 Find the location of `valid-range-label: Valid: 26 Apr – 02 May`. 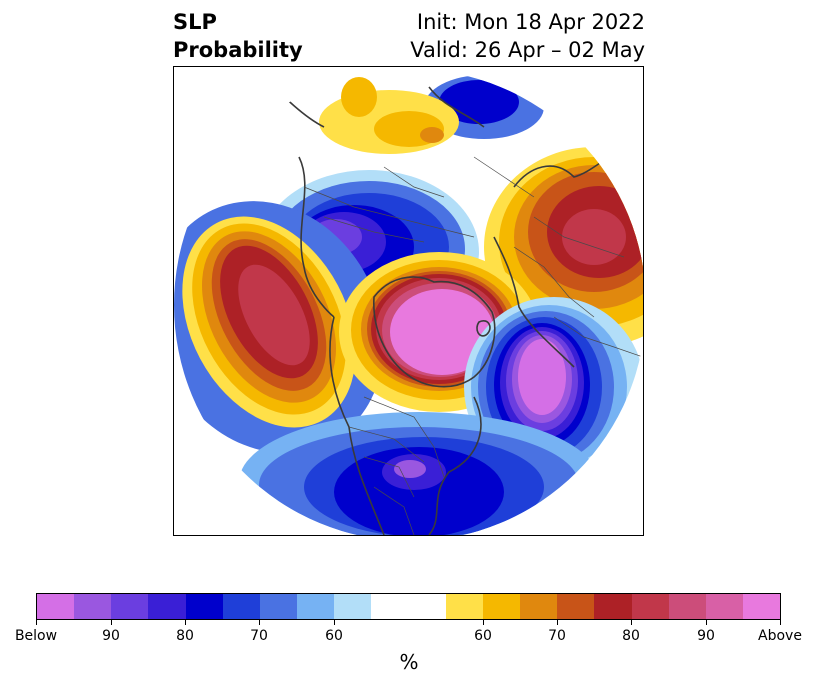

valid-range-label: Valid: 26 Apr – 02 May is located at coordinates (527, 50).